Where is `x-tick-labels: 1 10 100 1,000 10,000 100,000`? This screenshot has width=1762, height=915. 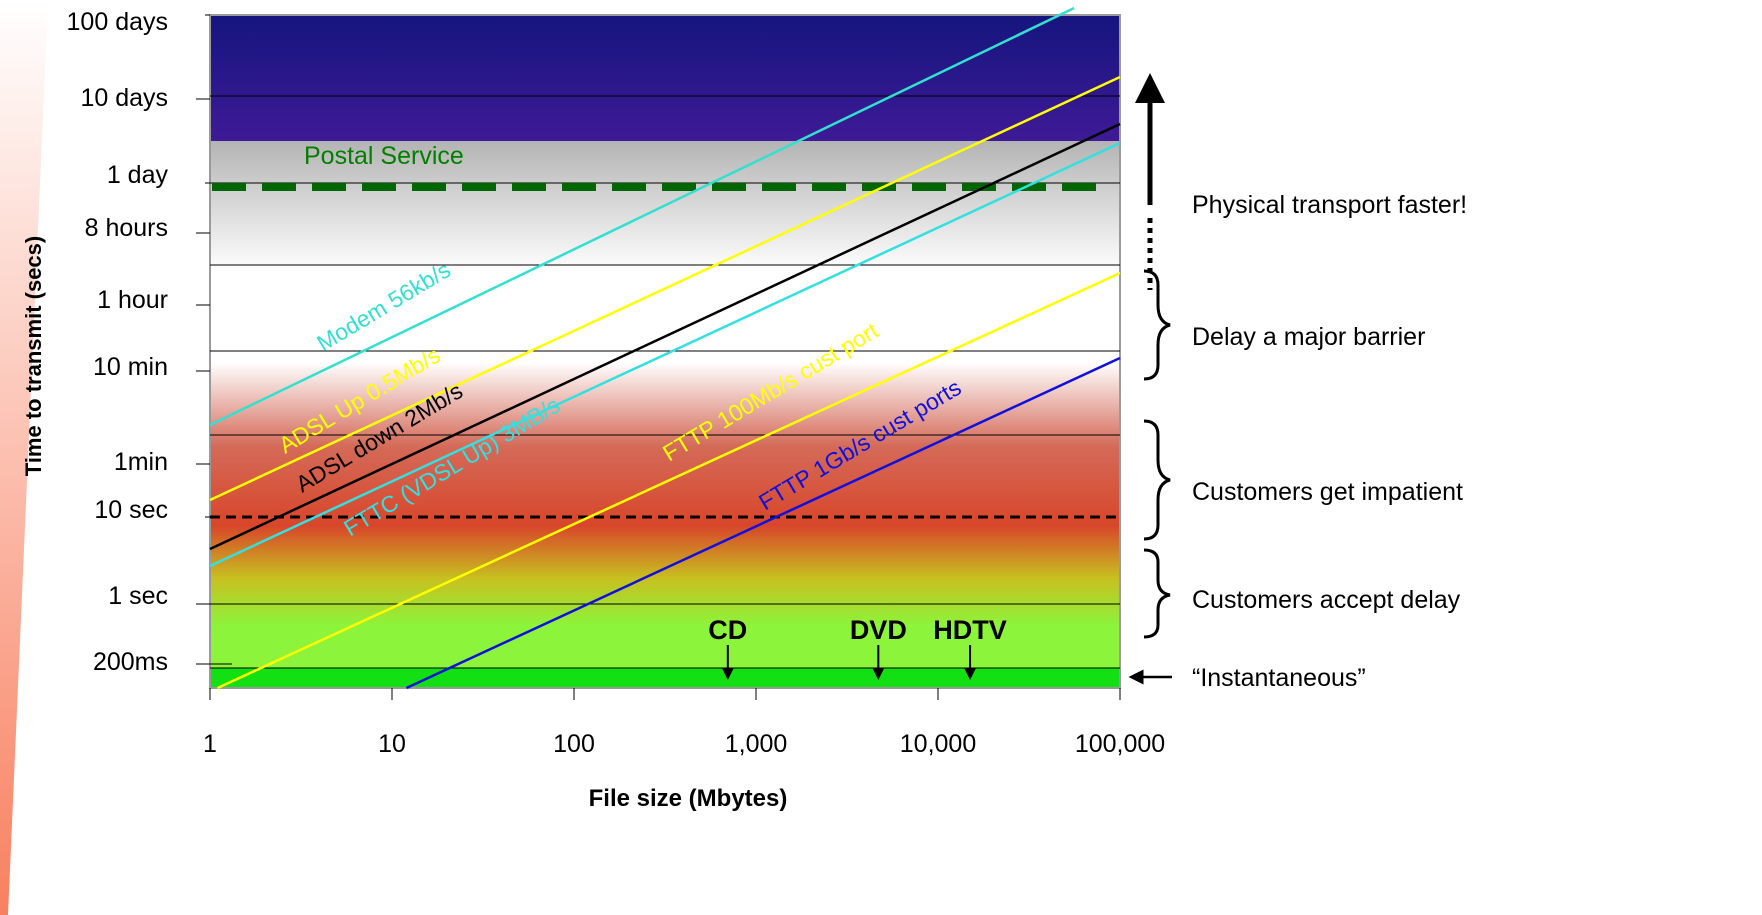 x-tick-labels: 1 10 100 1,000 10,000 100,000 is located at coordinates (684, 723).